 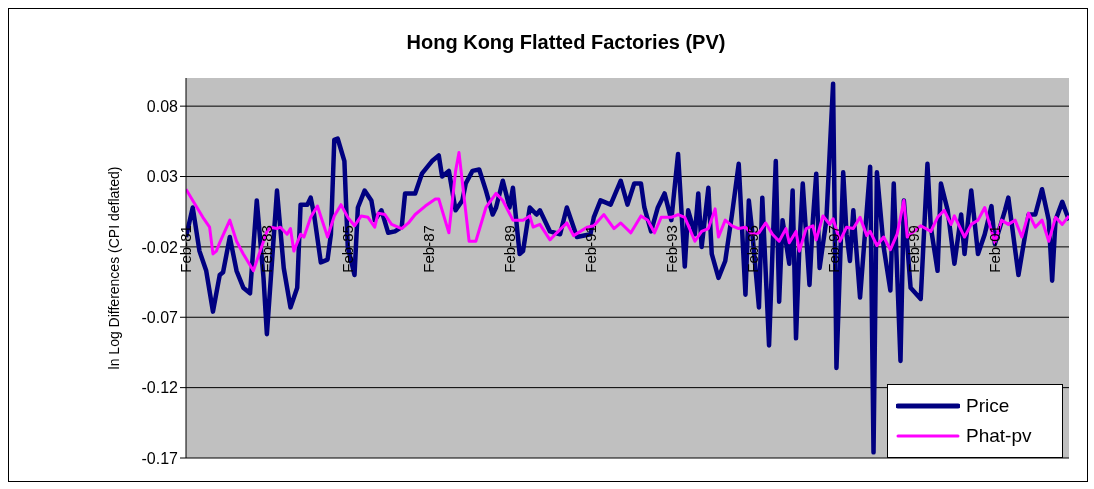 I want to click on x-tick-label: Feb-89, so click(x=510, y=249).